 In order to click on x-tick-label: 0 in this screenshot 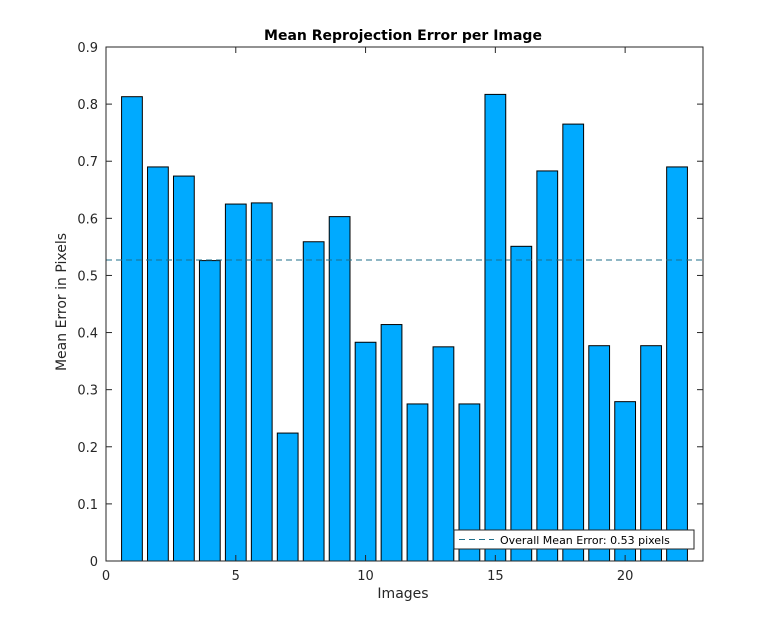, I will do `click(106, 576)`.